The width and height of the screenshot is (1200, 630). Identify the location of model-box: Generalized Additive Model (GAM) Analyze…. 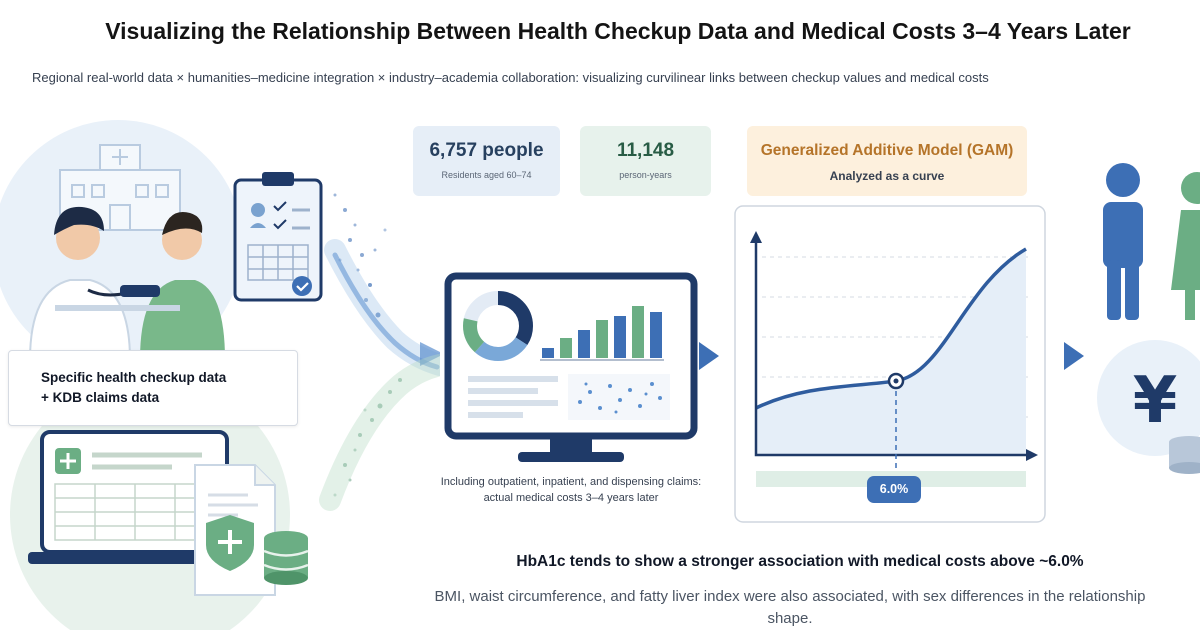
(887, 161).